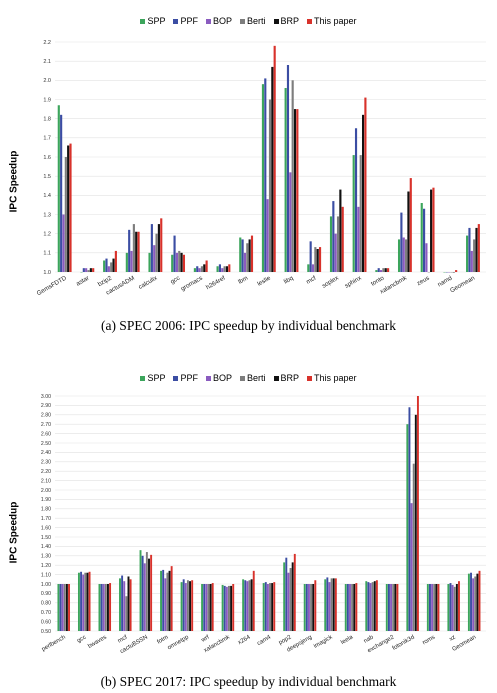 The height and width of the screenshot is (693, 497). Describe the element at coordinates (243, 280) in the screenshot. I see `chart-a-x-tick-label: lbm` at that location.